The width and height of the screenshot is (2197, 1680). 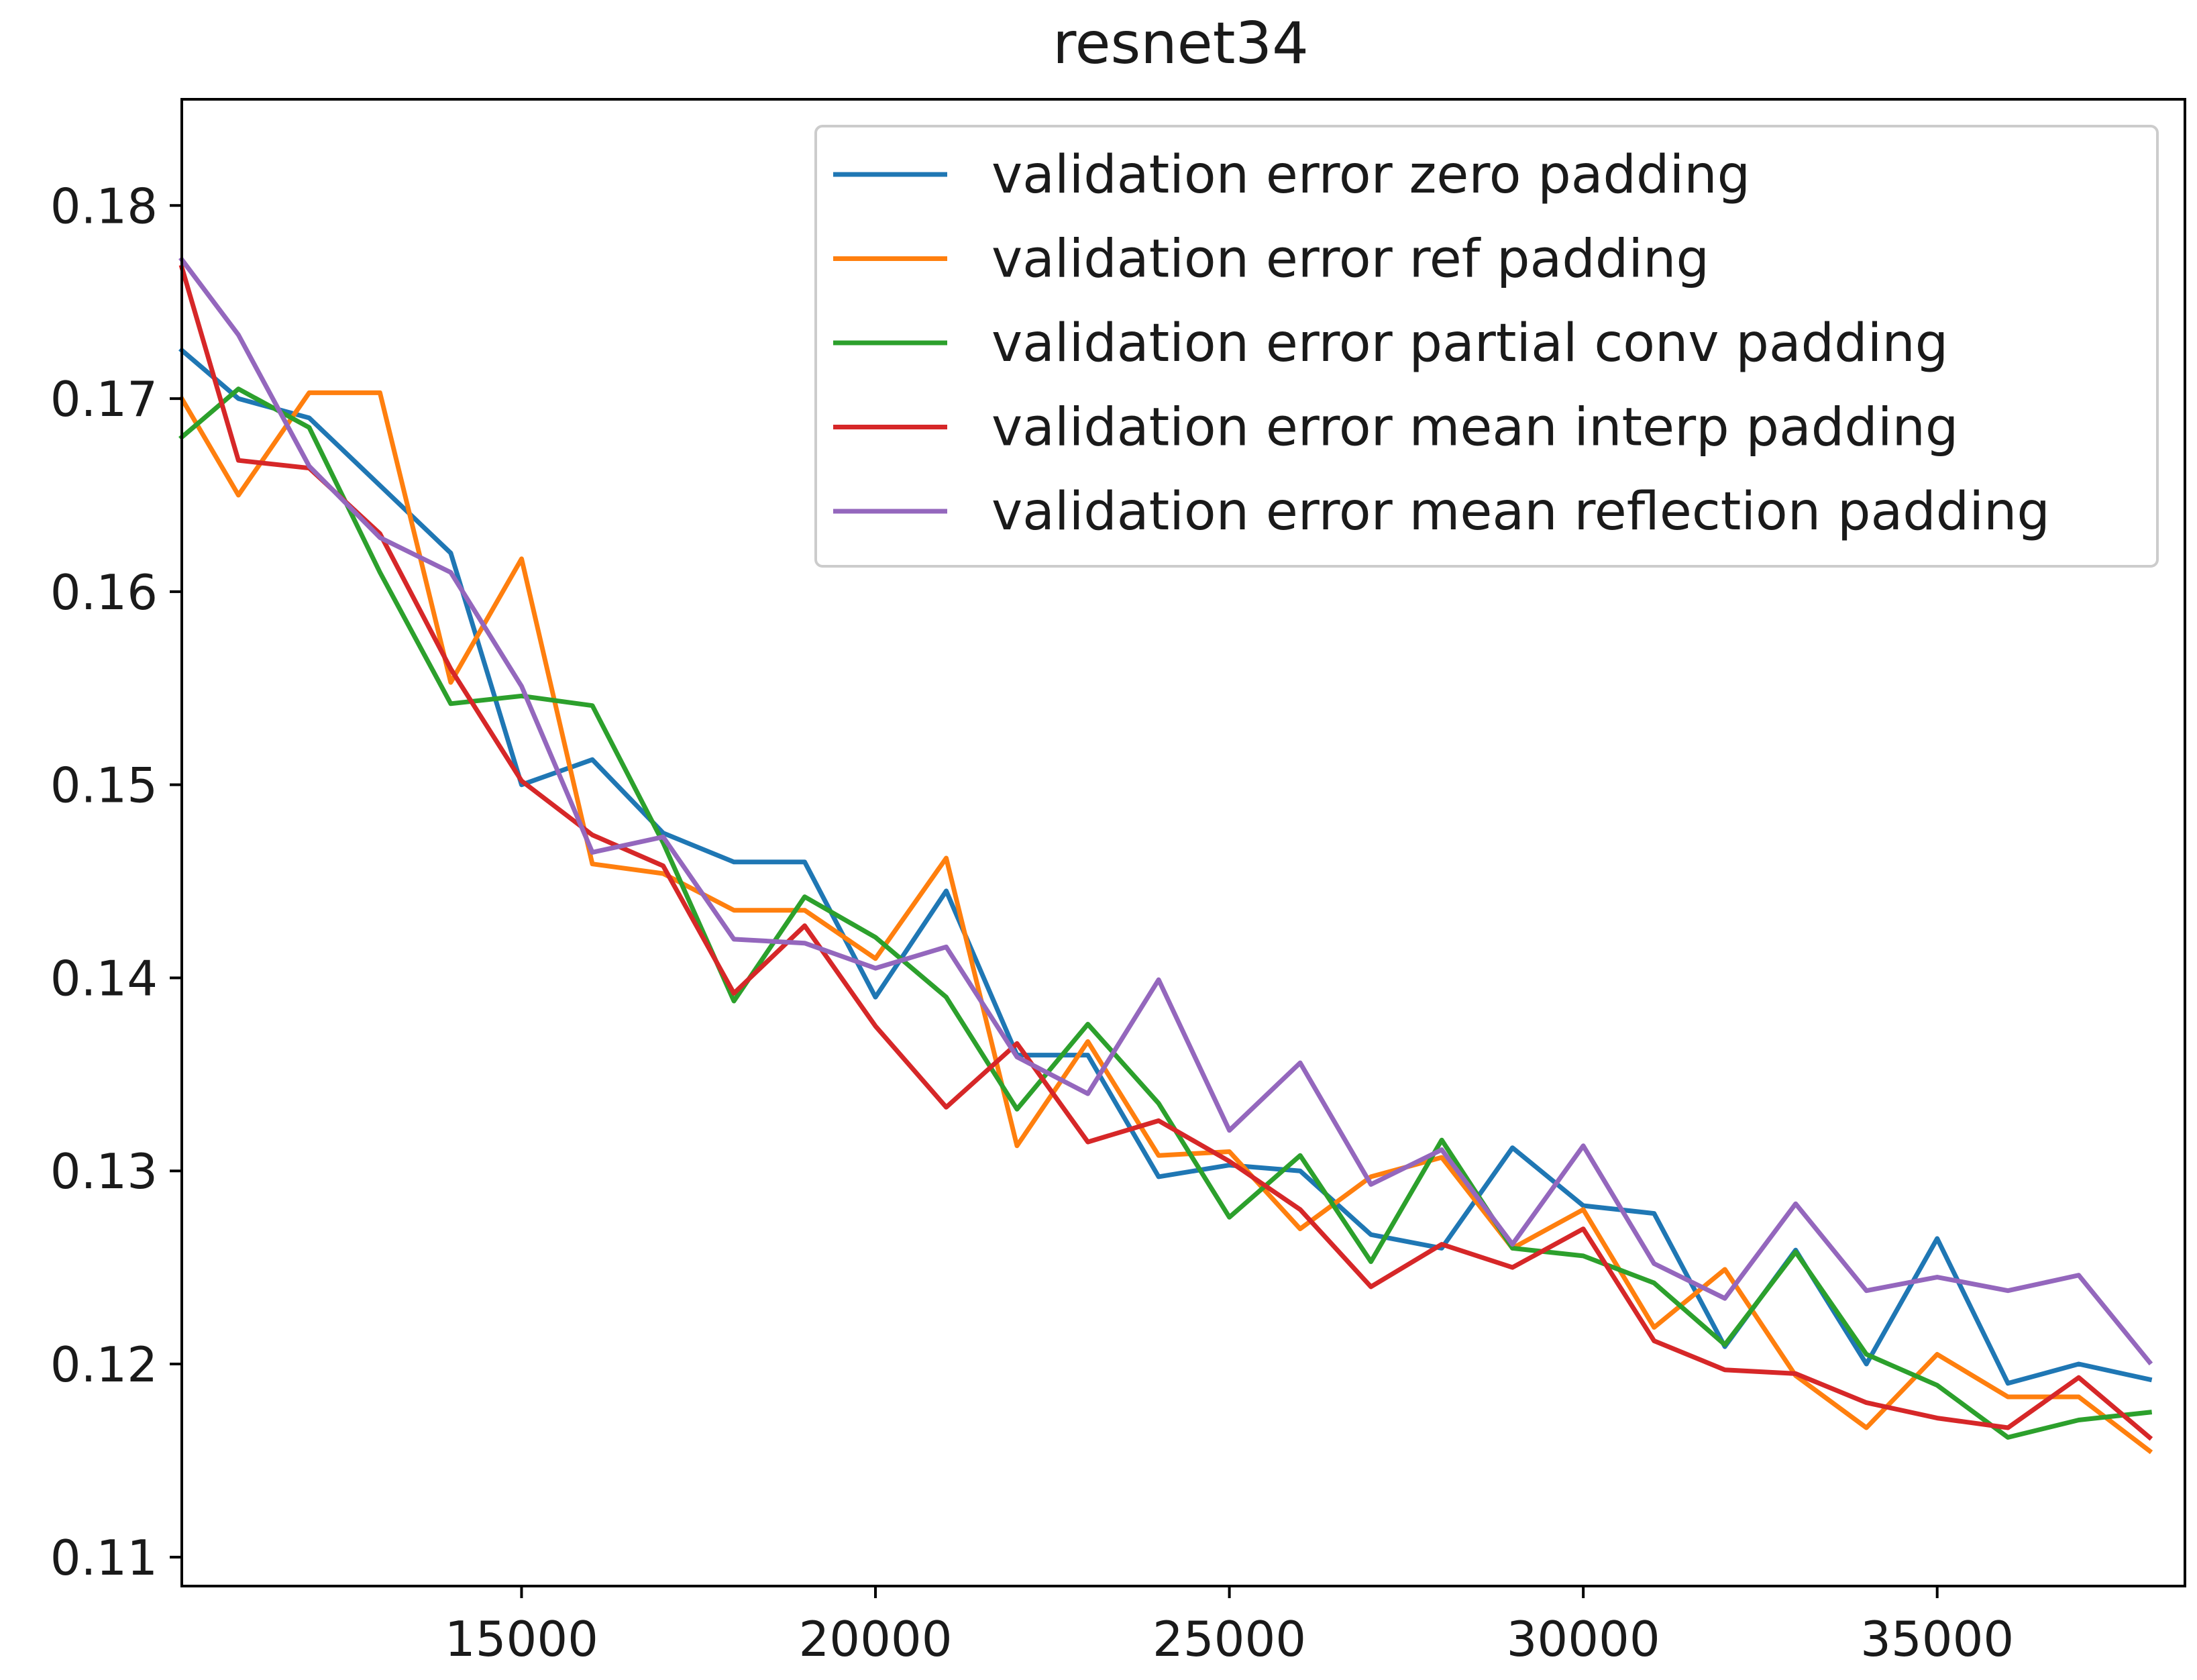 I want to click on x-axis: 15000 20000 25000 30000 35000, so click(x=1229, y=1626).